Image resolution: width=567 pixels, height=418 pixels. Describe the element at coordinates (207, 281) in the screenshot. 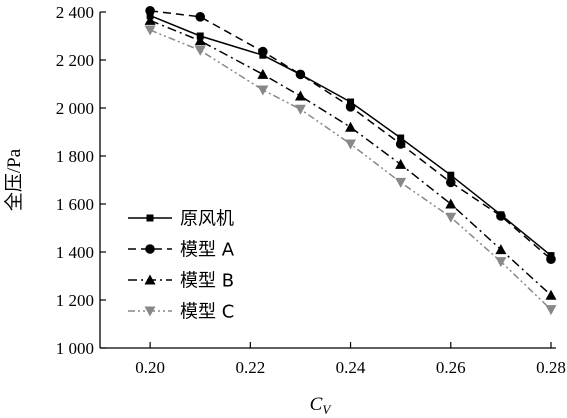

I see `legend-label: 模型 B` at that location.